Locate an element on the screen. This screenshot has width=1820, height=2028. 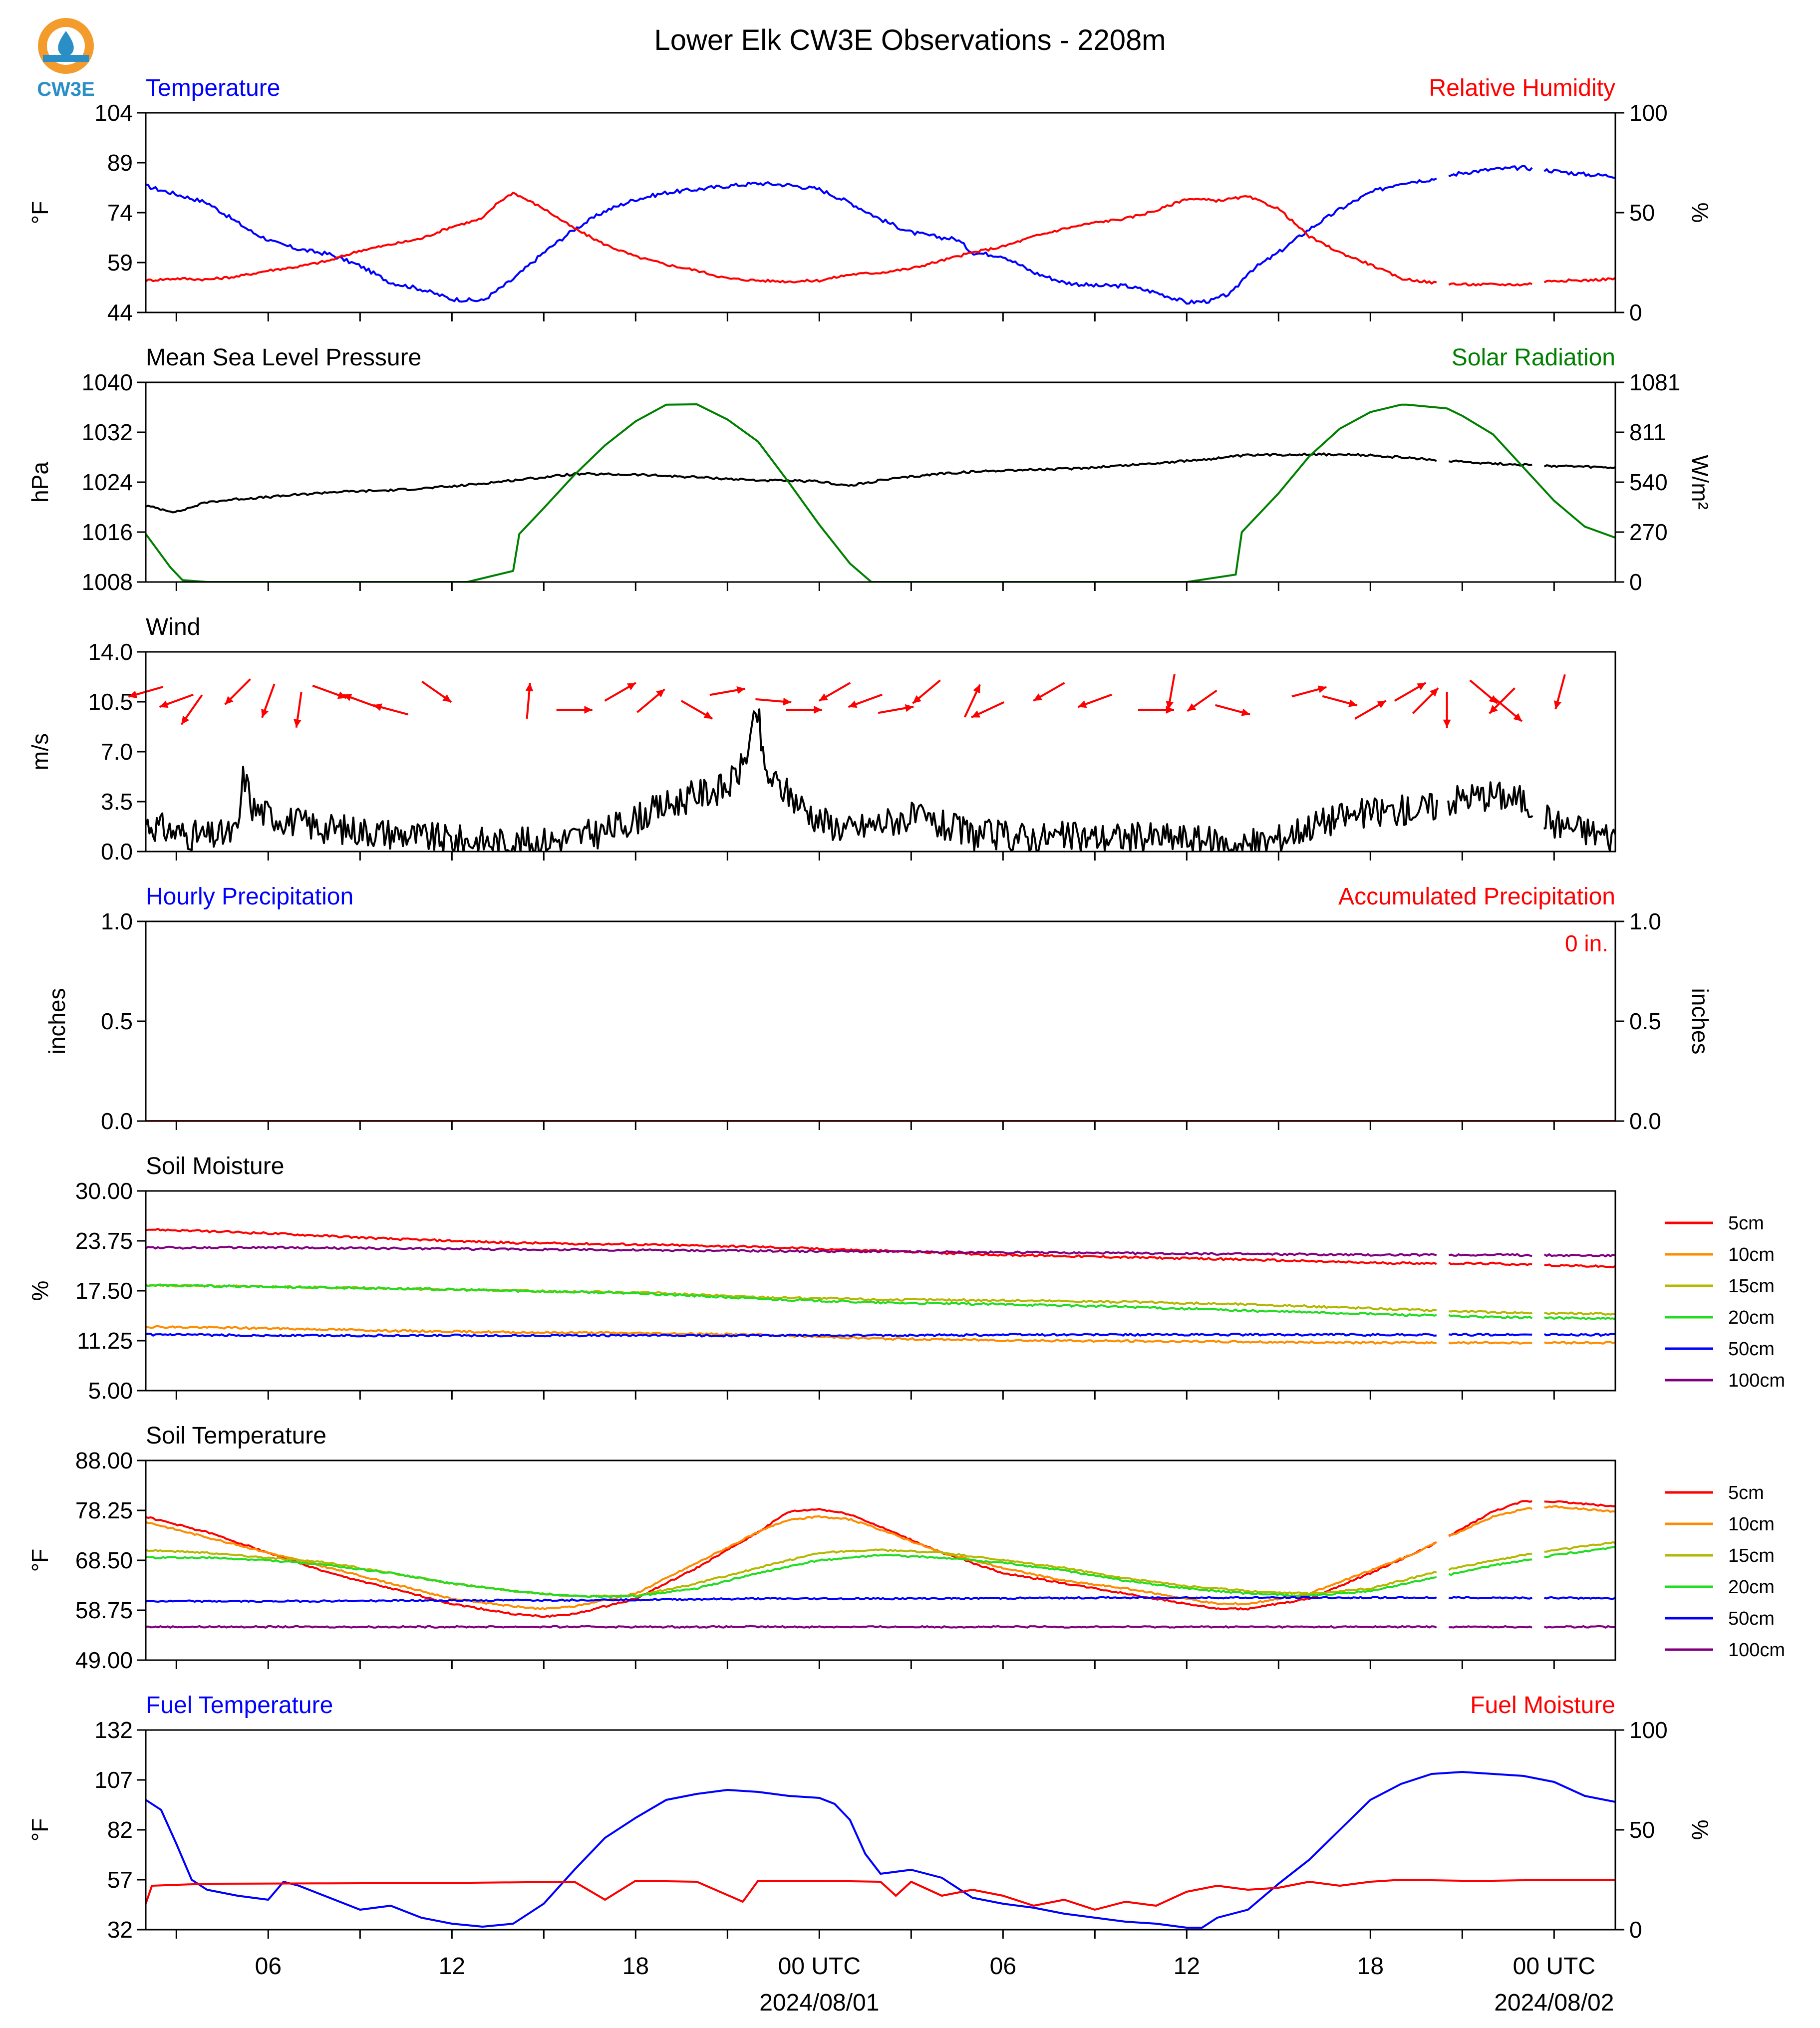
cw3e-logo: CW3E is located at coordinates (66, 59).